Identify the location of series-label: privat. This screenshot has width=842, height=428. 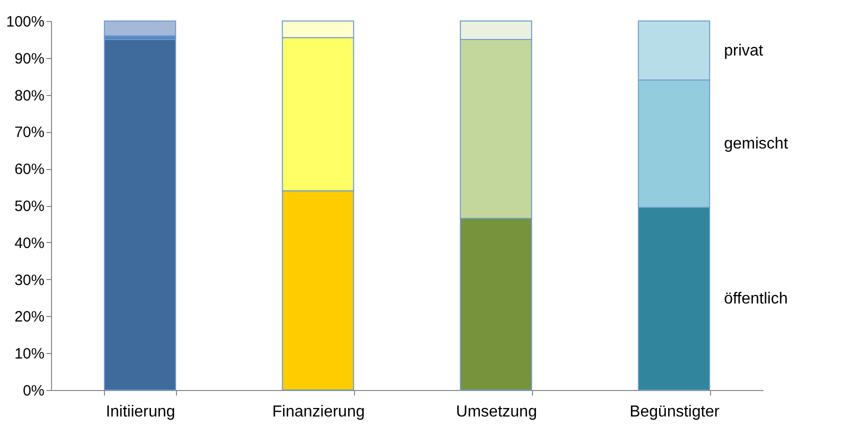
(744, 51).